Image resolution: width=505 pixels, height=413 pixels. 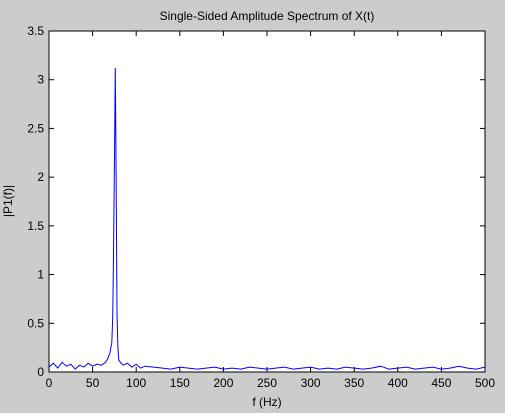 I want to click on x-tick-label: 50, so click(x=93, y=383).